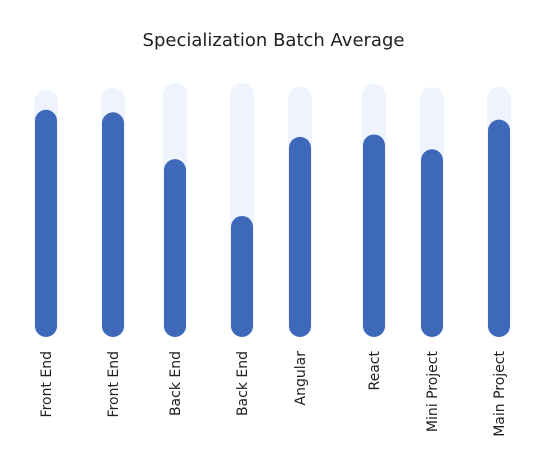  Describe the element at coordinates (375, 370) in the screenshot. I see `category-label: React` at that location.